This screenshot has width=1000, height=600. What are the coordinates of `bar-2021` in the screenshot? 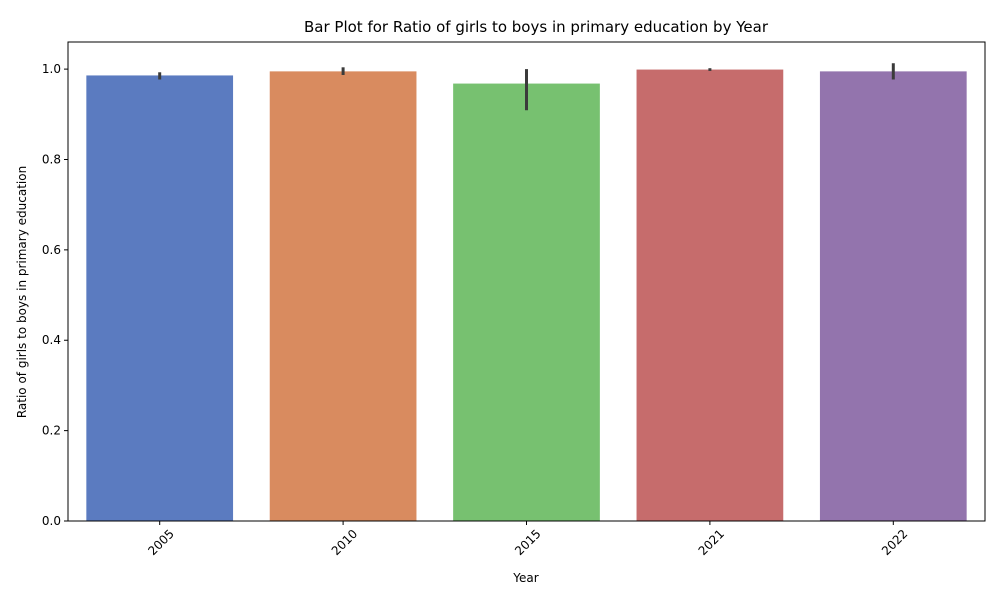 It's located at (710, 295).